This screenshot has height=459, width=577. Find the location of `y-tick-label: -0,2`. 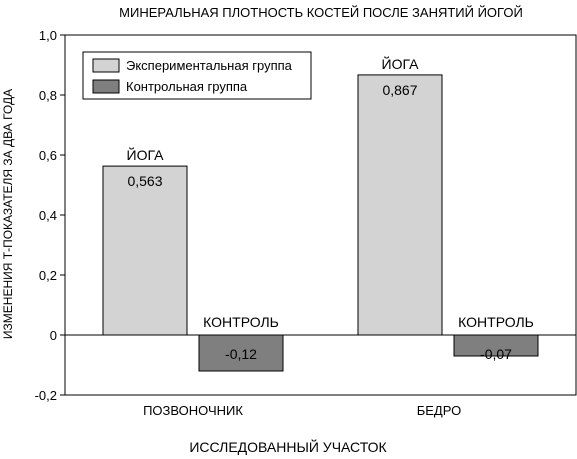

y-tick-label: -0,2 is located at coordinates (46, 395).